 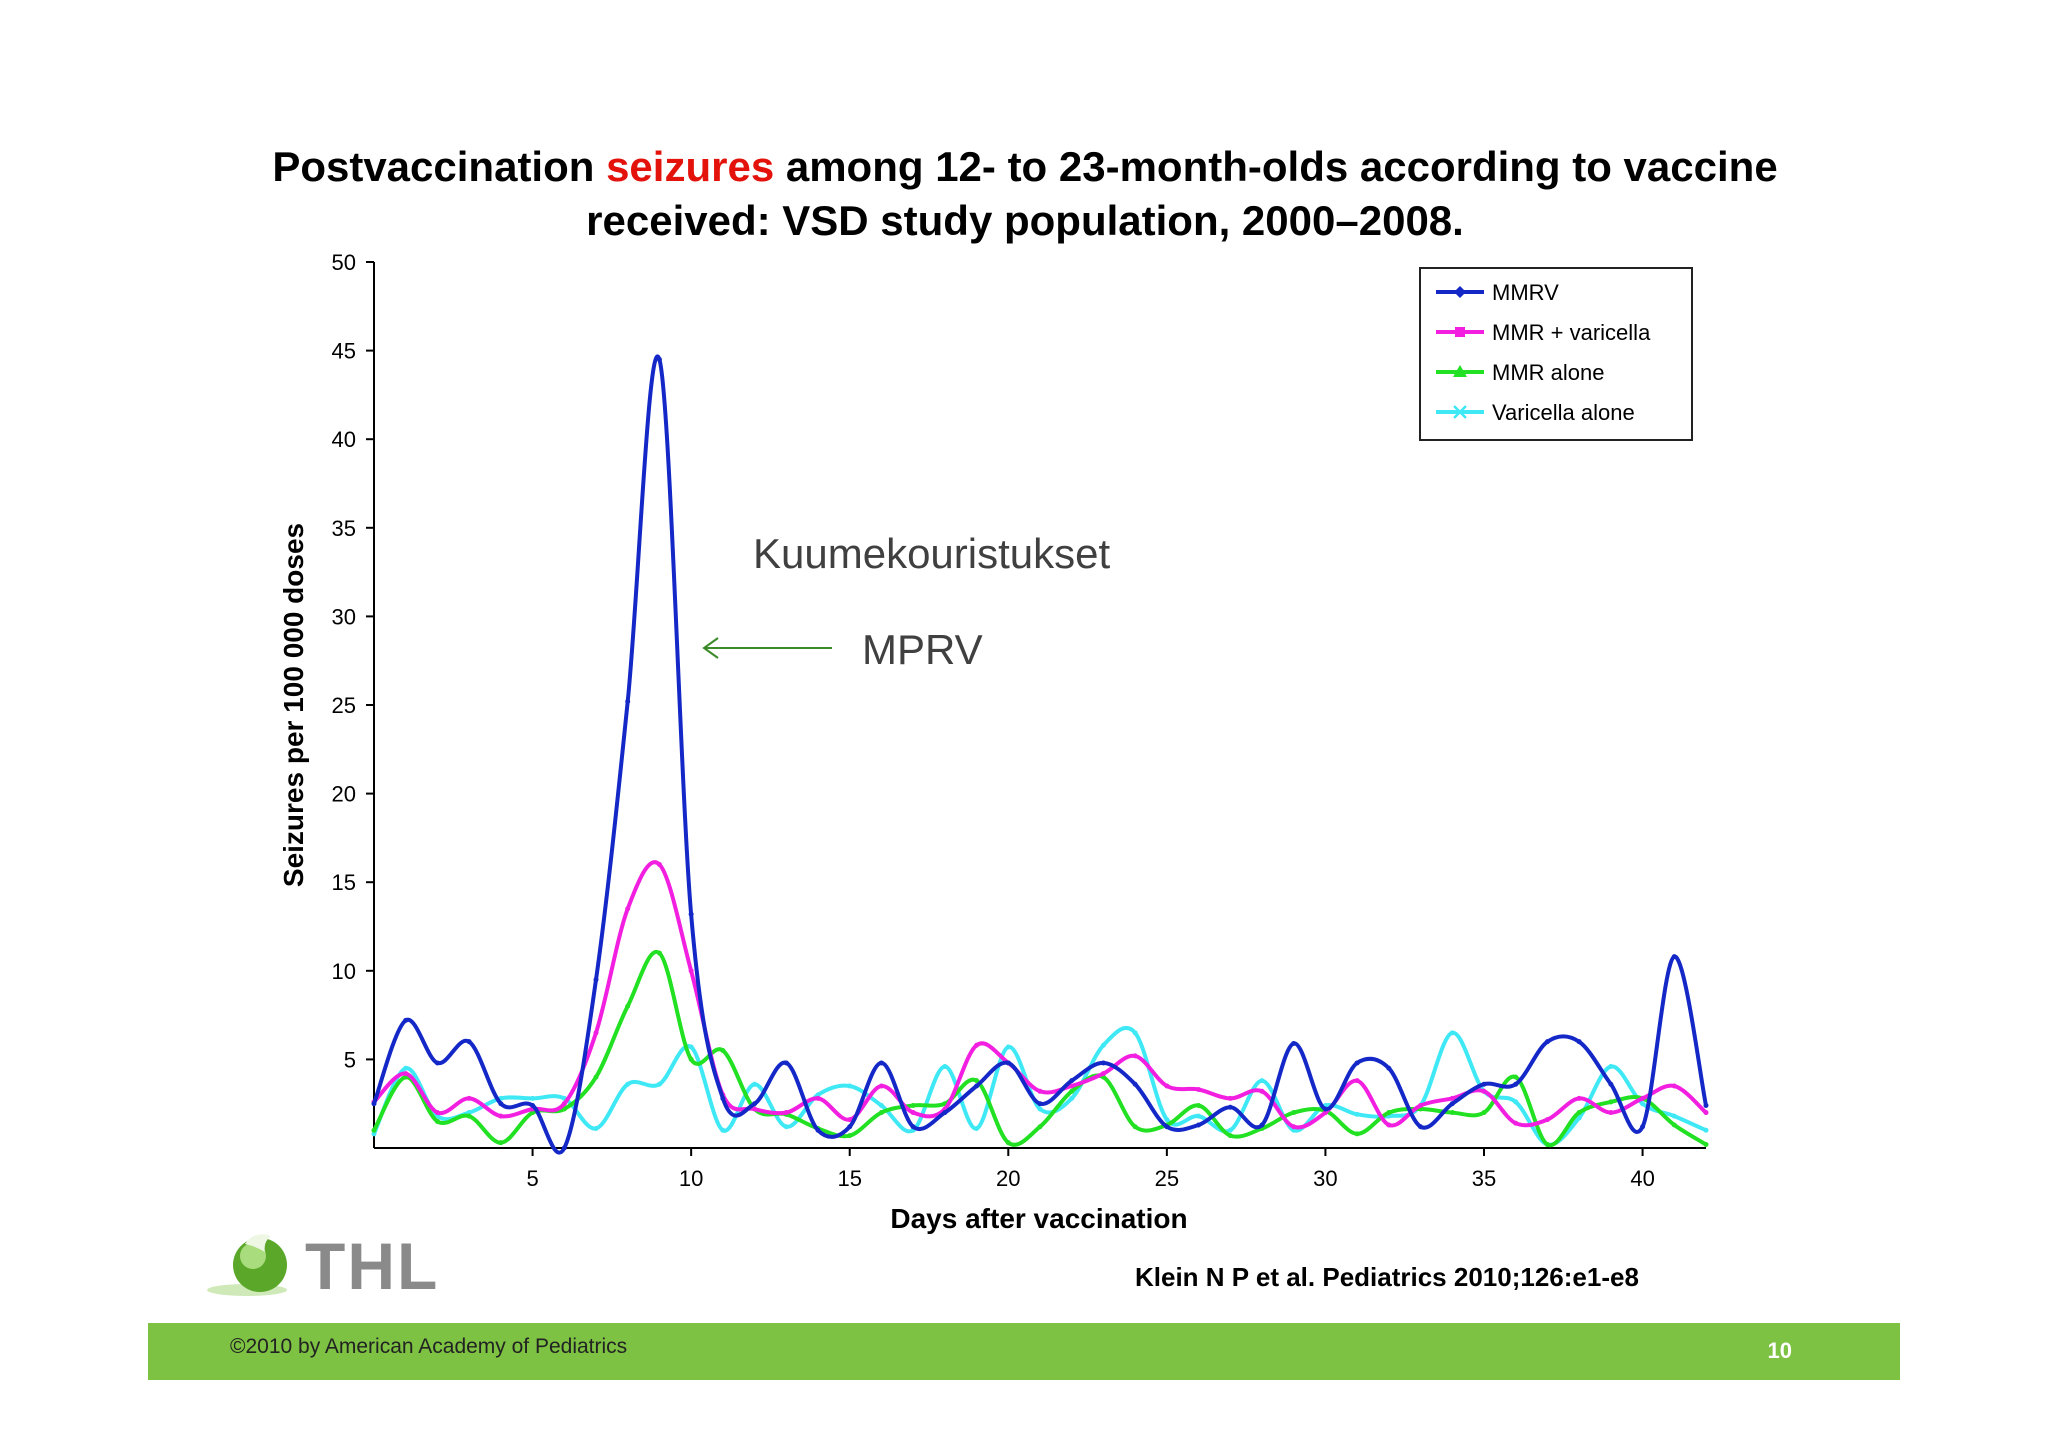 I want to click on x-tick-label: 25, so click(x=1167, y=1178).